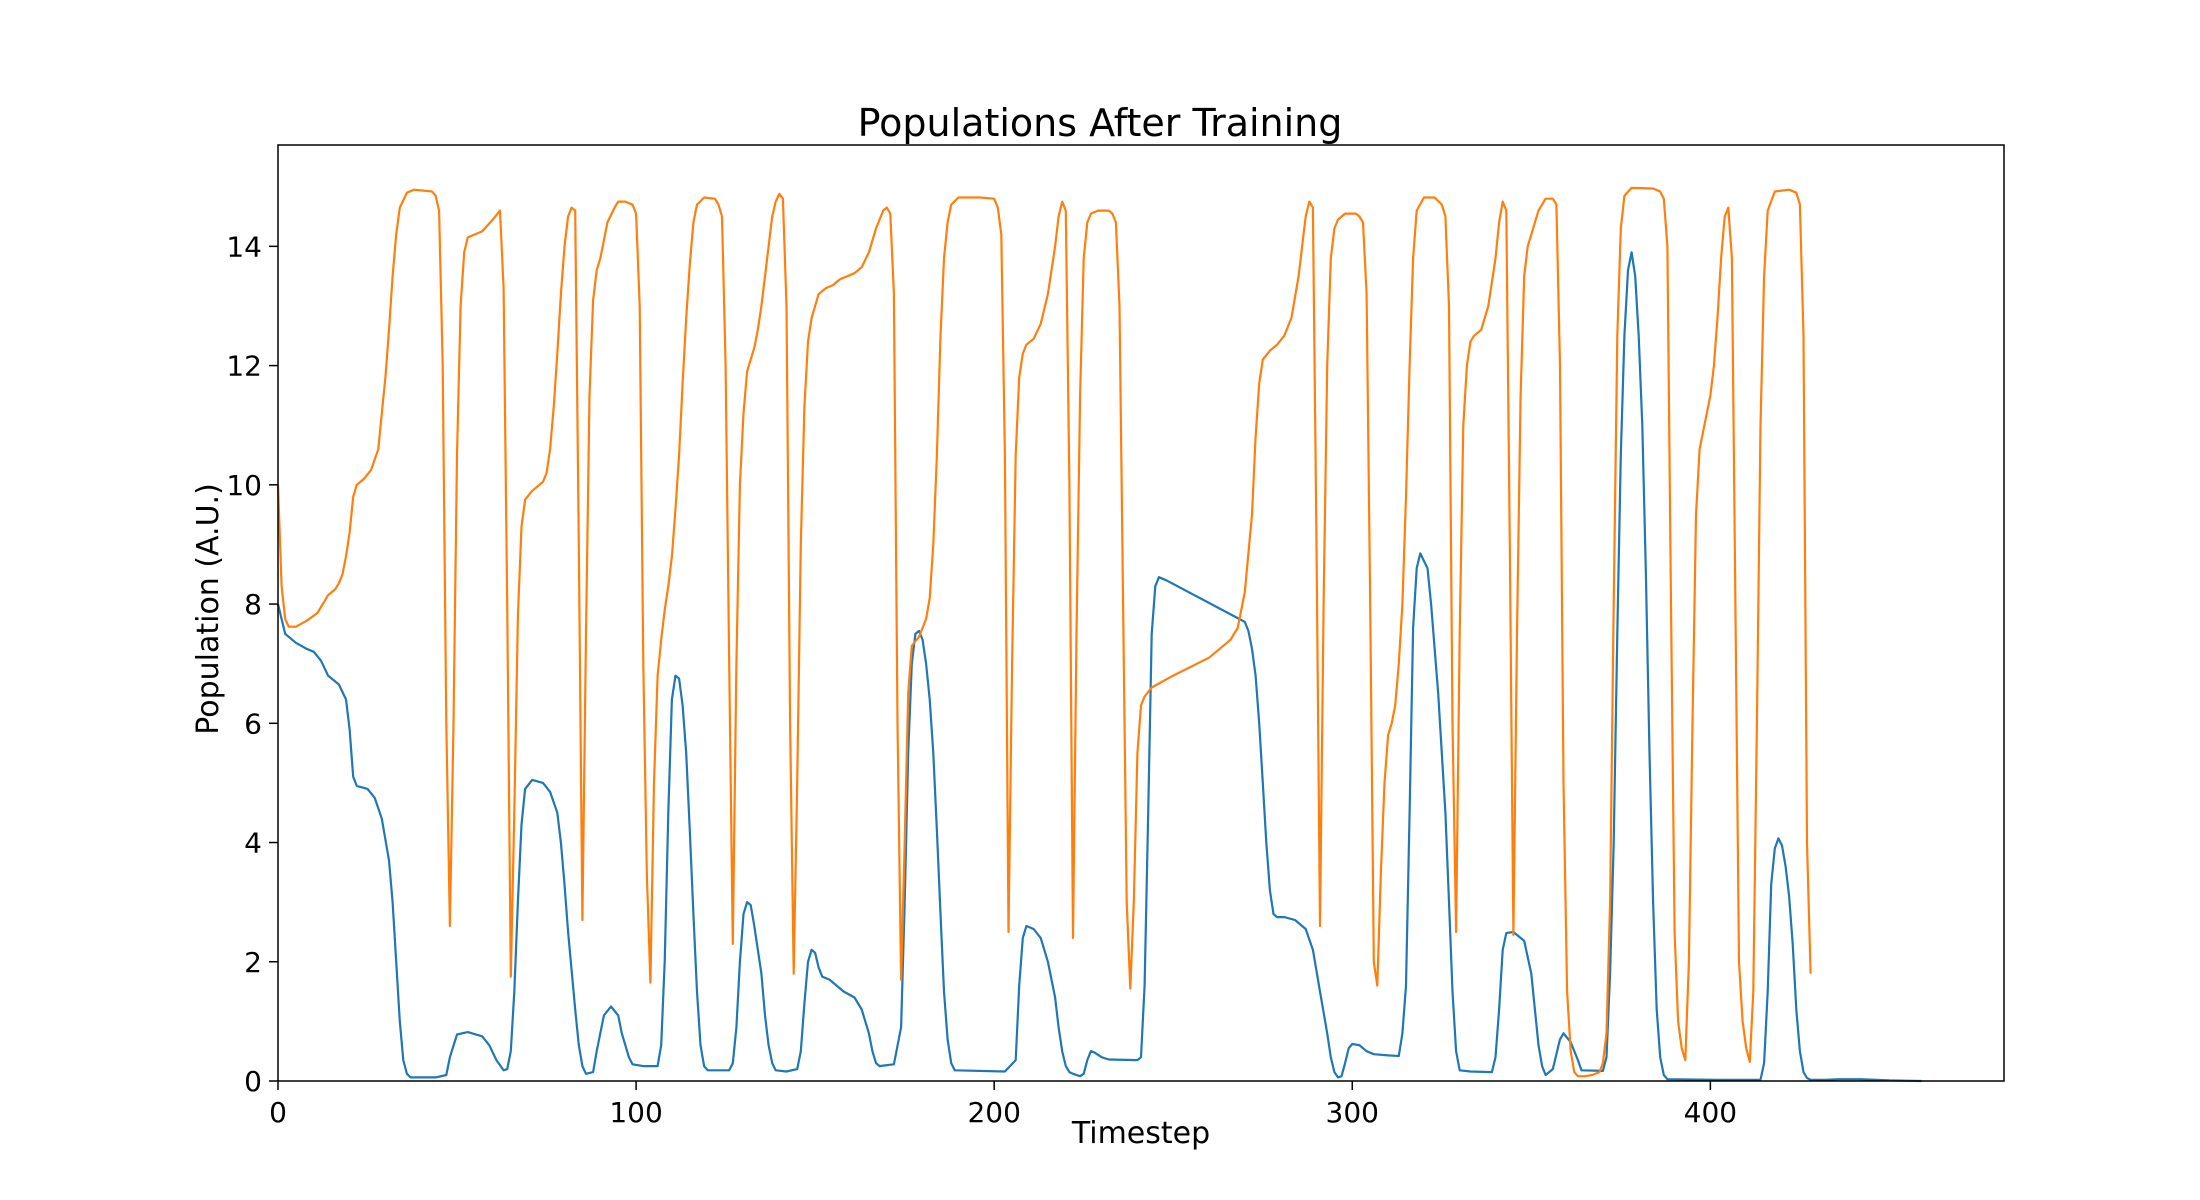 The height and width of the screenshot is (1200, 2200). I want to click on x-tick-label: 300, so click(1352, 1112).